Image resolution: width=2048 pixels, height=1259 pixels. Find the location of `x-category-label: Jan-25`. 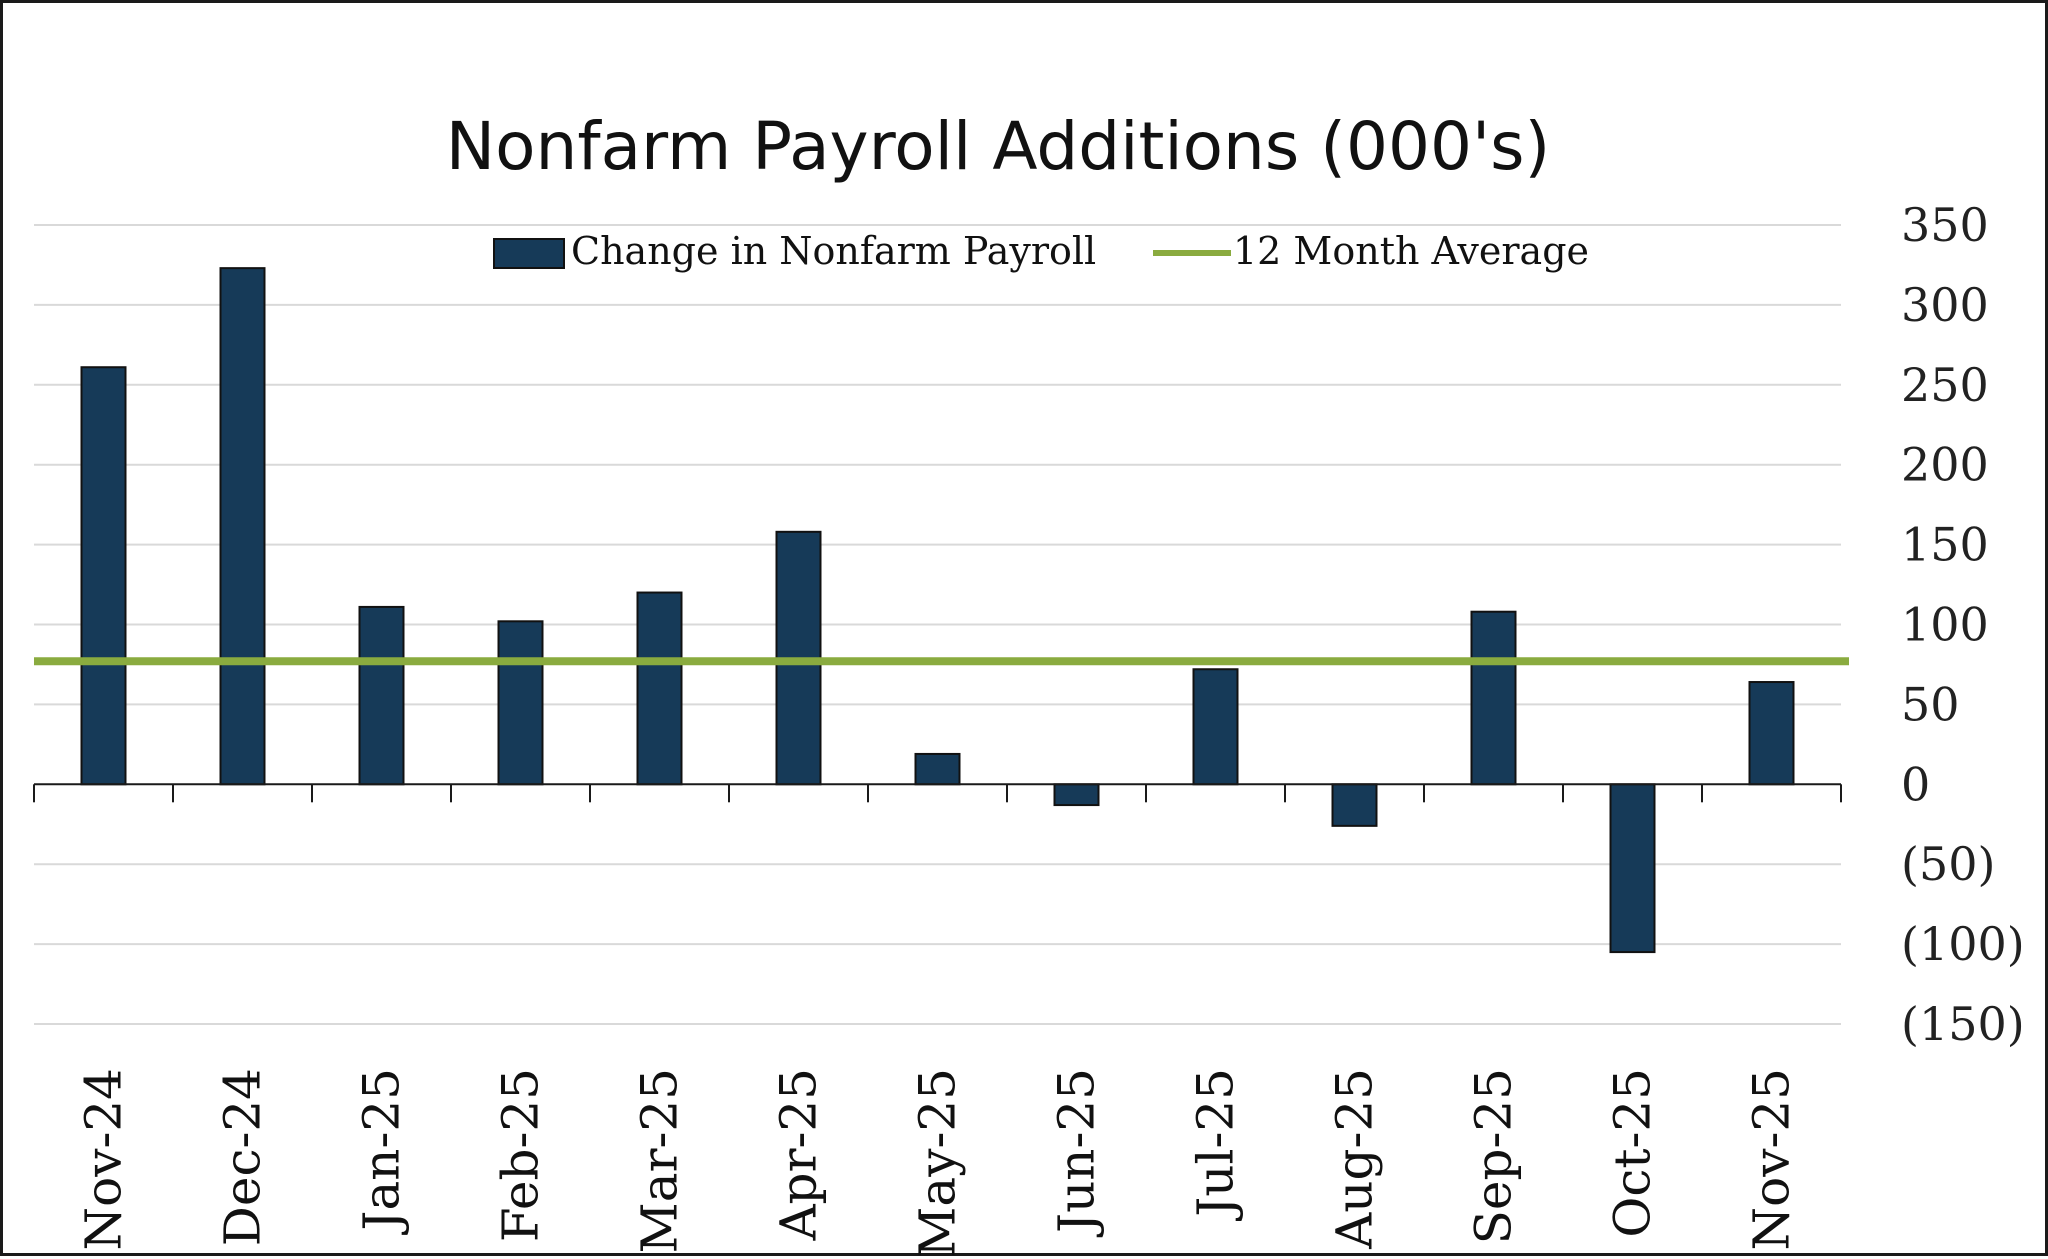

x-category-label: Jan-25 is located at coordinates (382, 1152).